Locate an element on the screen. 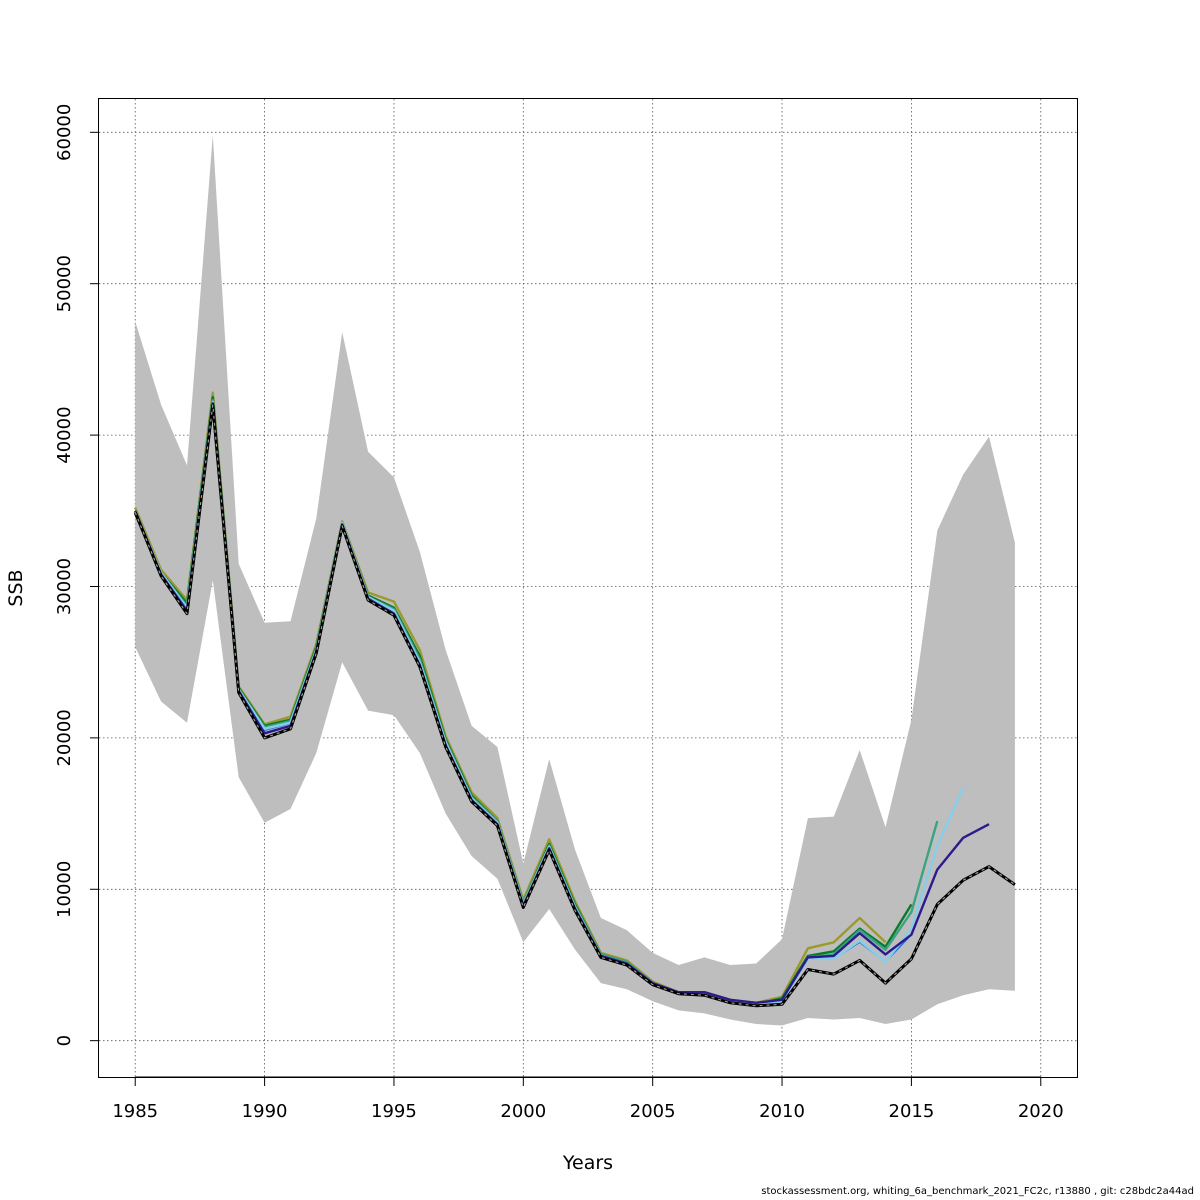 The height and width of the screenshot is (1200, 1200). x-axis: 1985 1990 1995 2000 2005 2010 2015 2020 is located at coordinates (588, 1099).